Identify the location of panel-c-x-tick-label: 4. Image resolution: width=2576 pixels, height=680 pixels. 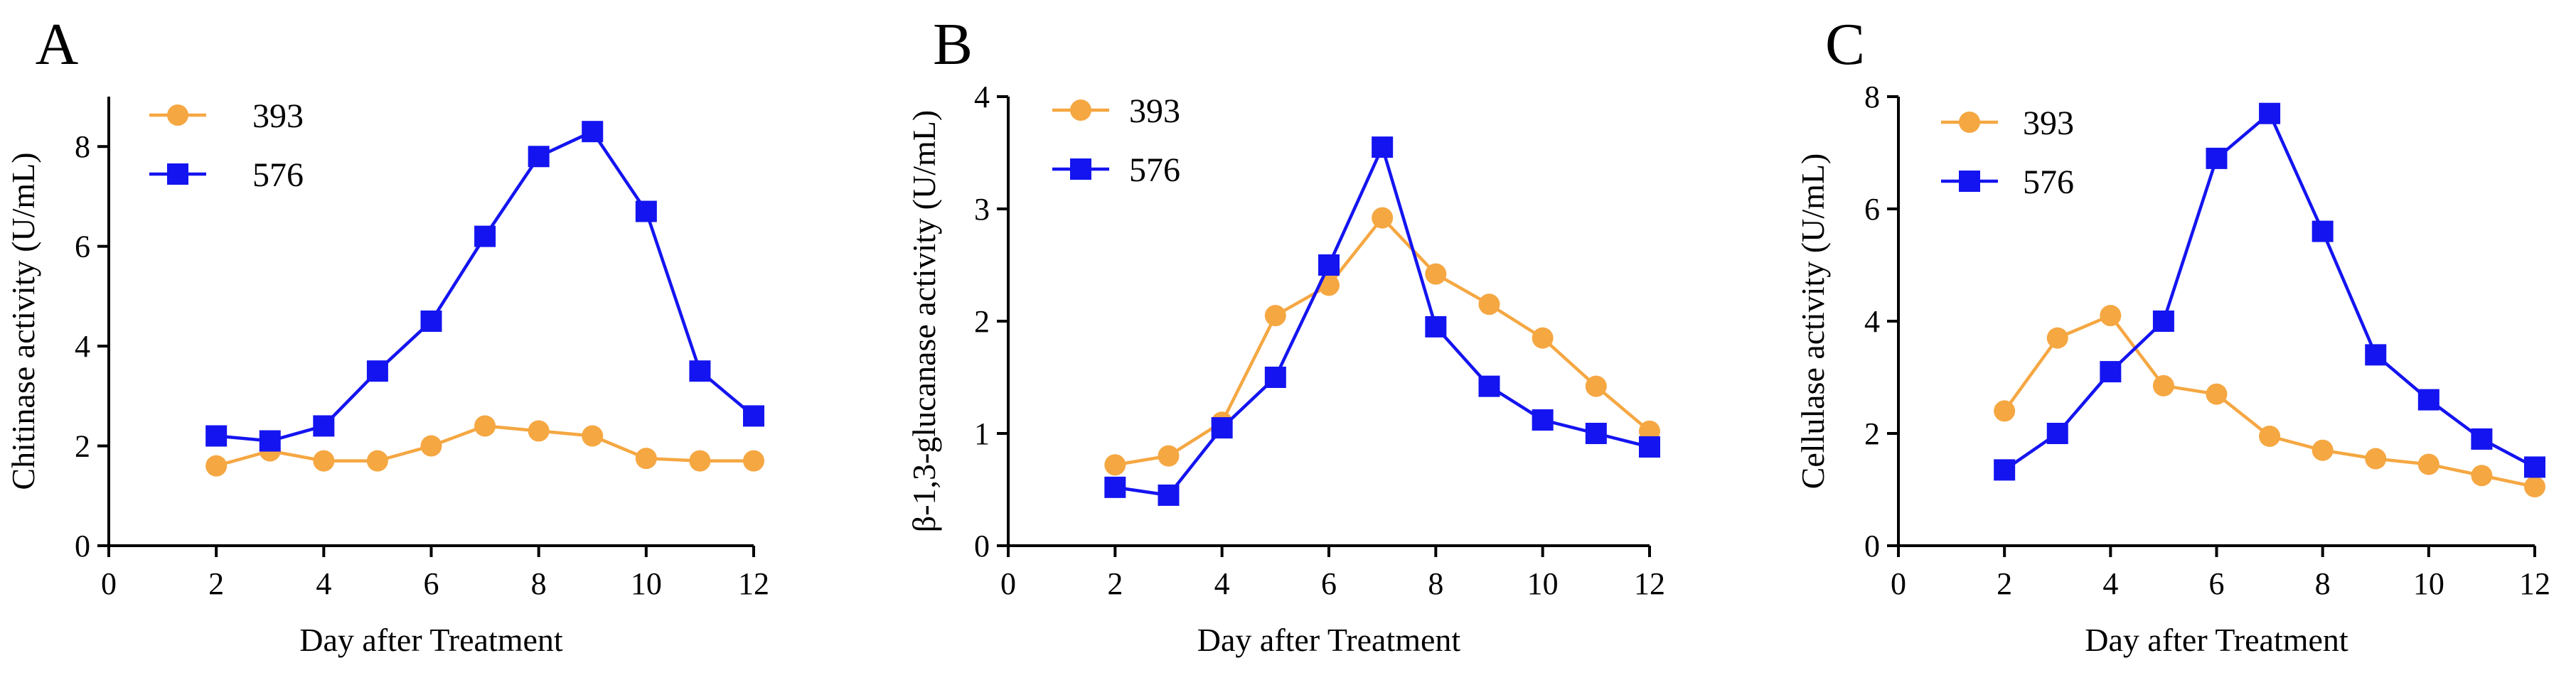
(2110, 583).